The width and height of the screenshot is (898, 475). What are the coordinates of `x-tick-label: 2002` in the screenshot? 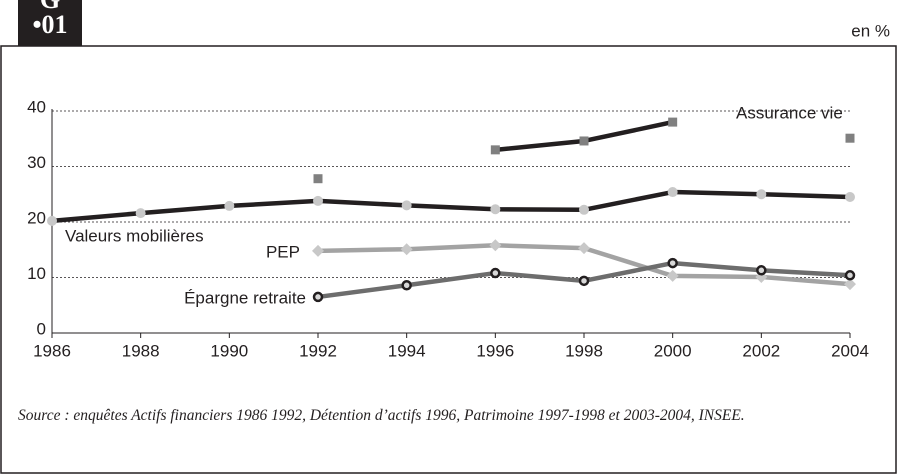 It's located at (761, 350).